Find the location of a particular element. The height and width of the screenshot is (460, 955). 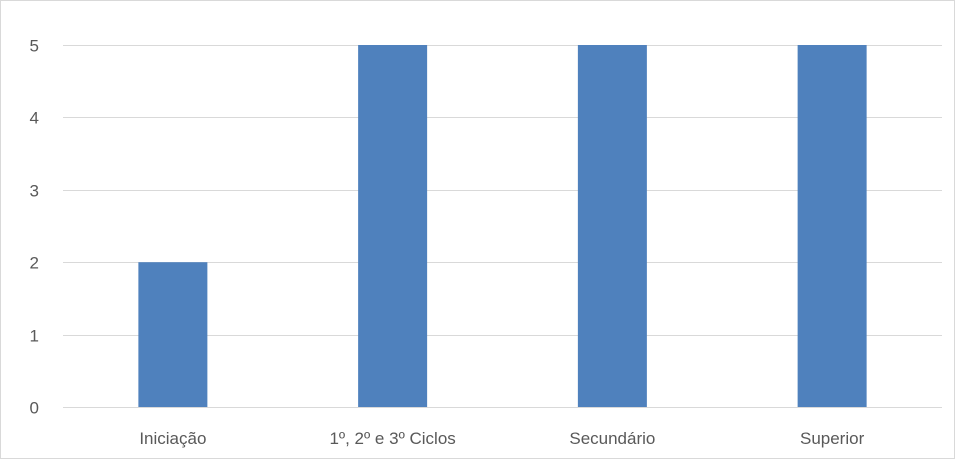

y-tick-label: 3 is located at coordinates (34, 191).